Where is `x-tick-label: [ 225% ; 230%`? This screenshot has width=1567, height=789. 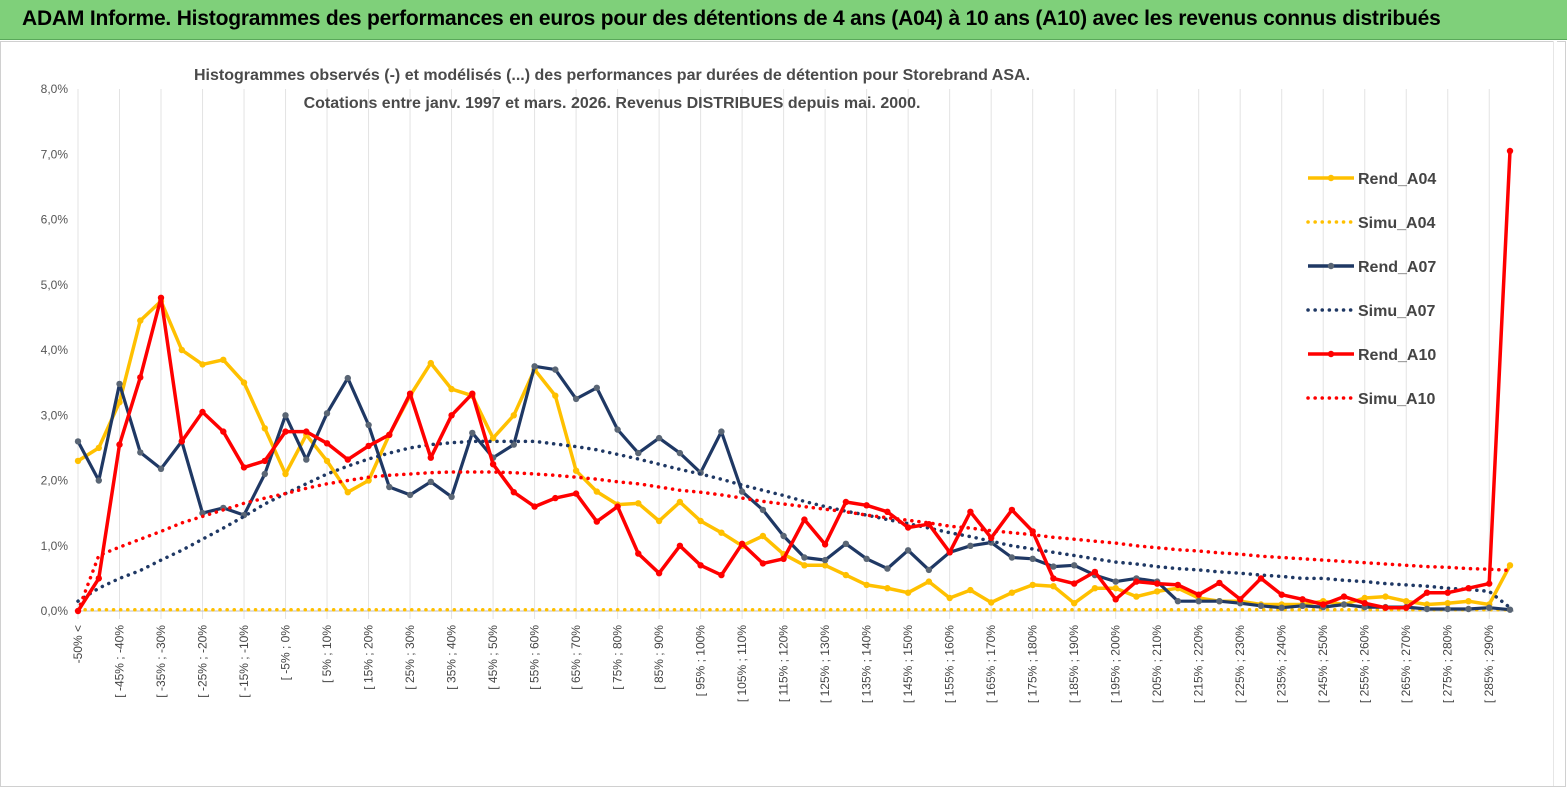 x-tick-label: [ 225% ; 230% is located at coordinates (1240, 664).